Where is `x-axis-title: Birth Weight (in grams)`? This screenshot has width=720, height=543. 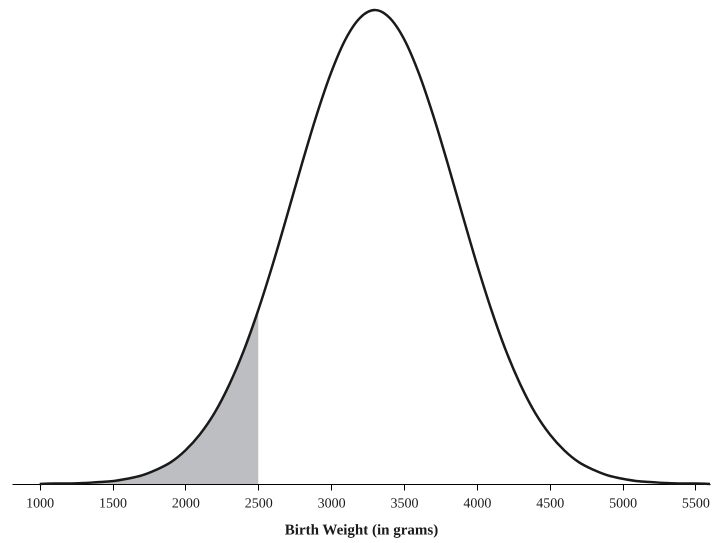 x-axis-title: Birth Weight (in grams) is located at coordinates (361, 530).